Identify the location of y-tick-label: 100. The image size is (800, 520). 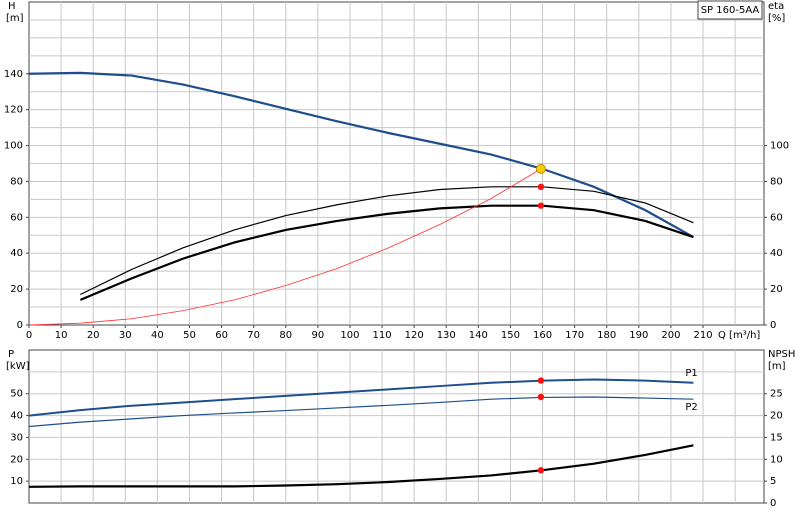
(13, 146).